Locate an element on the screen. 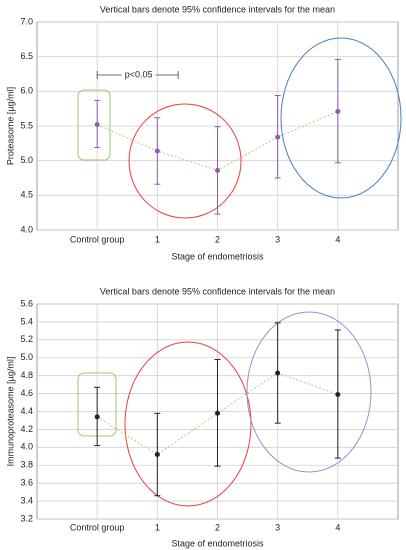  y-axis-label: Proteasome [µg/ml] is located at coordinates (10, 126).